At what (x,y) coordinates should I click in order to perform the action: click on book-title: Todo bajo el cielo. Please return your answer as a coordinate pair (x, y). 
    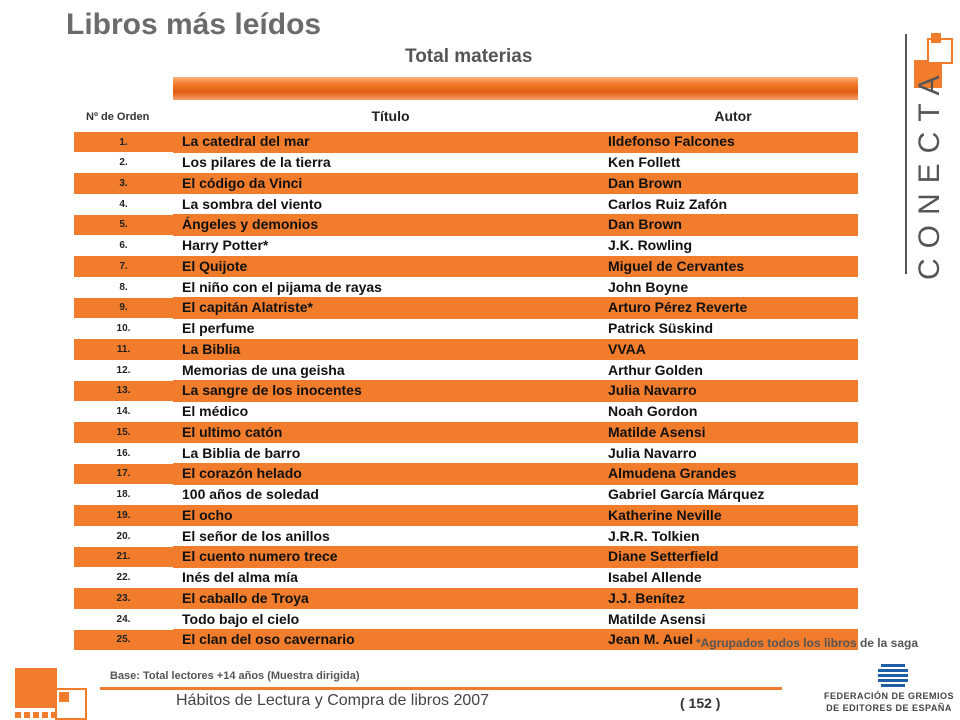
    Looking at the image, I should click on (390, 619).